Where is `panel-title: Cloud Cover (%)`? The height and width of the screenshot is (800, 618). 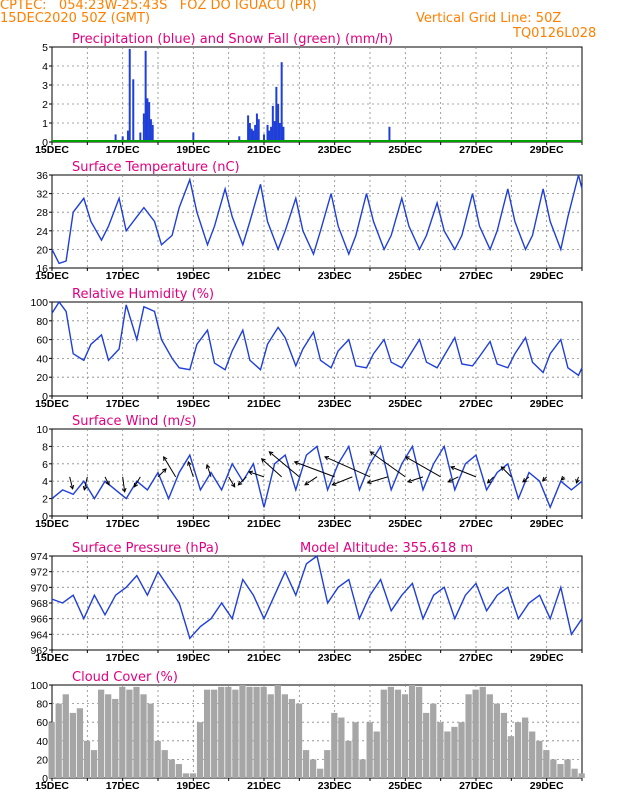
panel-title: Cloud Cover (%) is located at coordinates (125, 677).